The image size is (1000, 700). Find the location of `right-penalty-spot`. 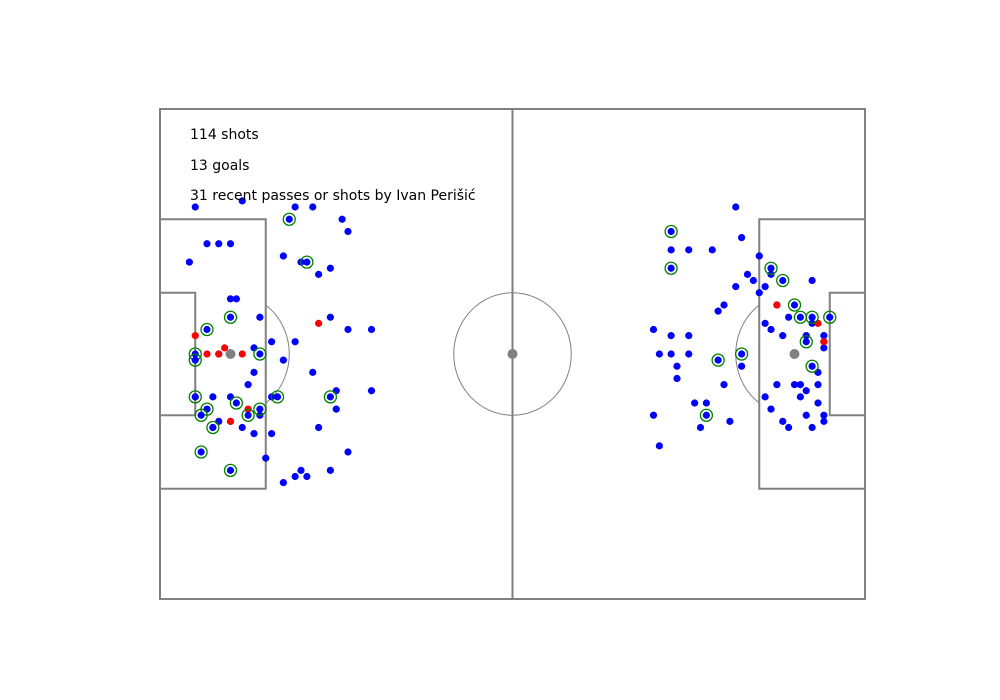

right-penalty-spot is located at coordinates (794, 354).